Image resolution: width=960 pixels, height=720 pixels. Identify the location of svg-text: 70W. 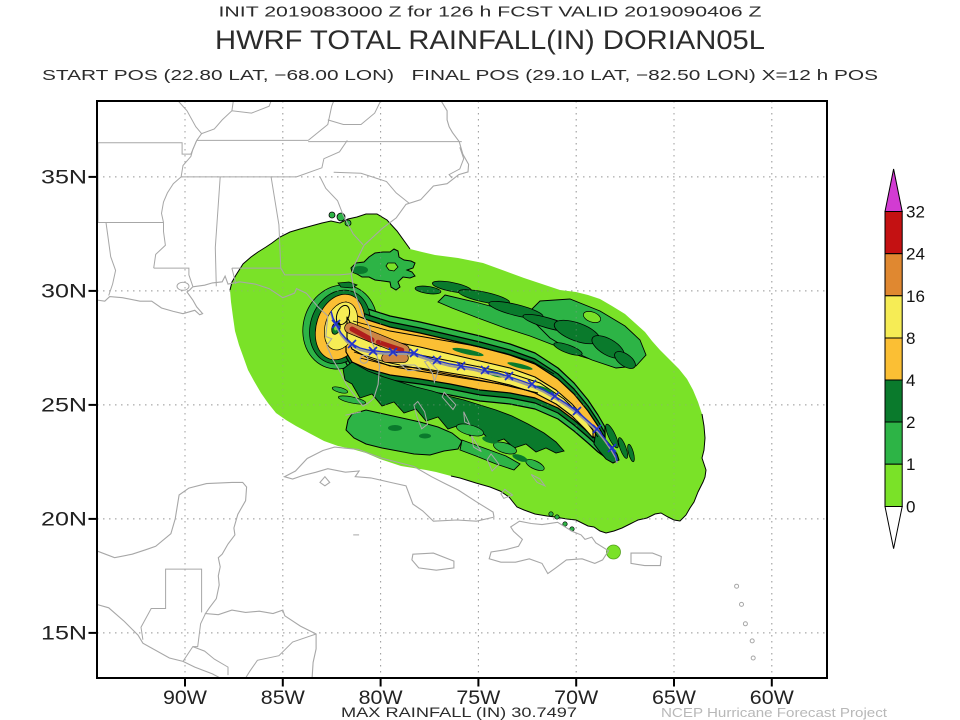
(576, 698).